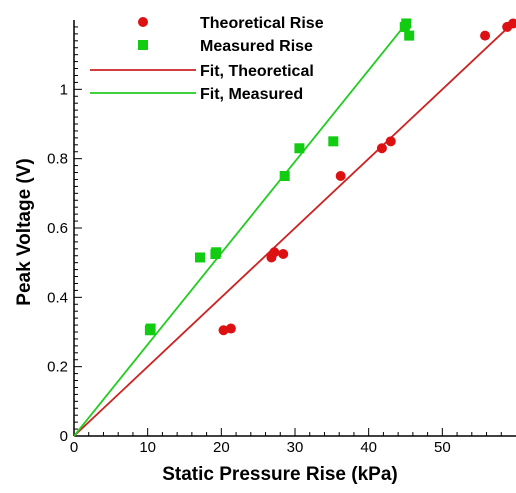  Describe the element at coordinates (280, 474) in the screenshot. I see `x-axis-title: Static Pressure Rise (kPa)` at that location.